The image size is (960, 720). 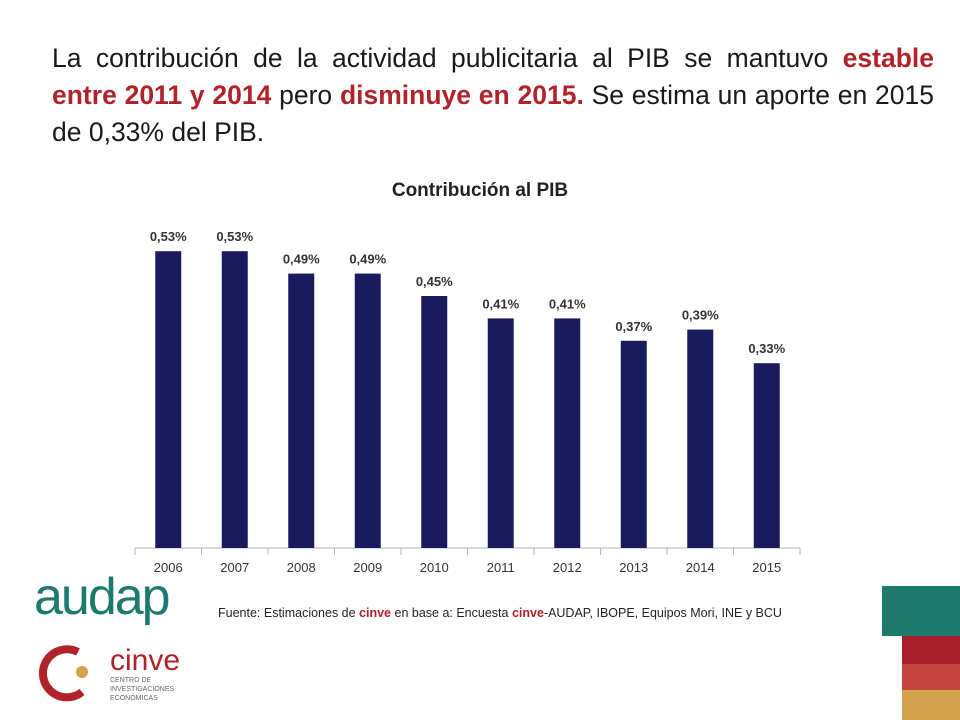 I want to click on audap-logo: audap, so click(x=101, y=597).